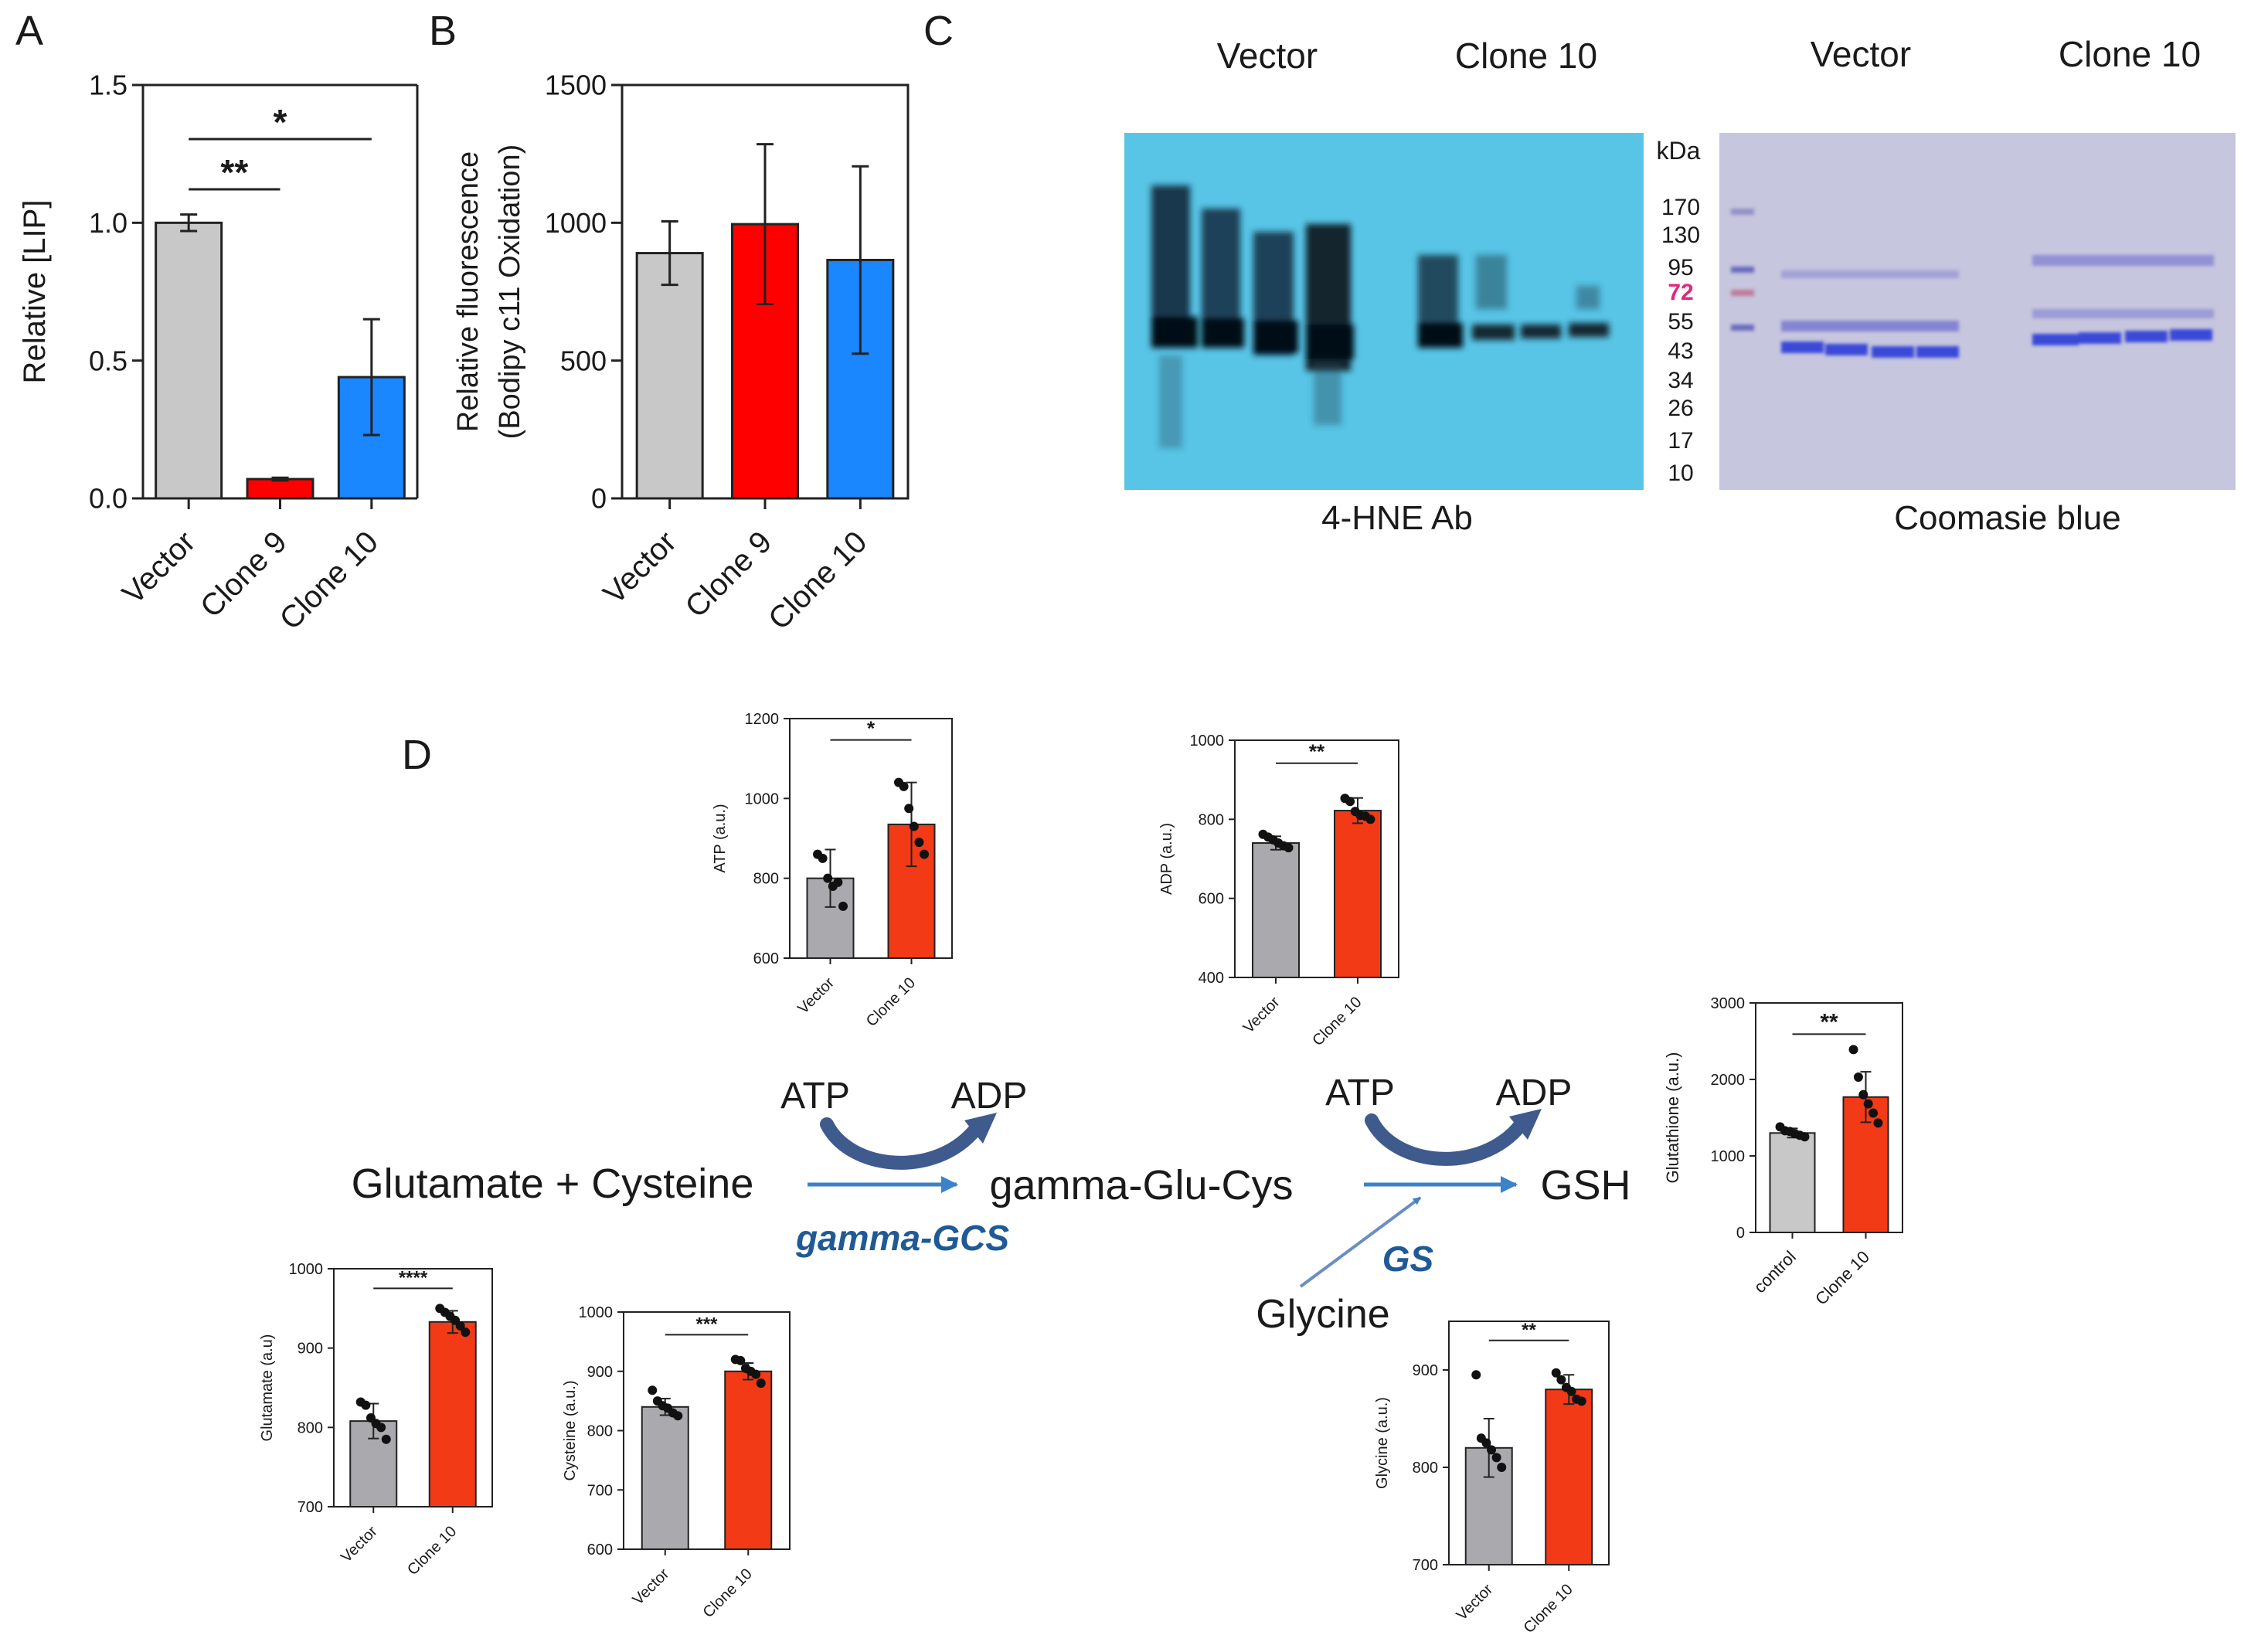  Describe the element at coordinates (510, 292) in the screenshot. I see `y-axis-label-2: (Bodipy c11 Oxidation)` at that location.